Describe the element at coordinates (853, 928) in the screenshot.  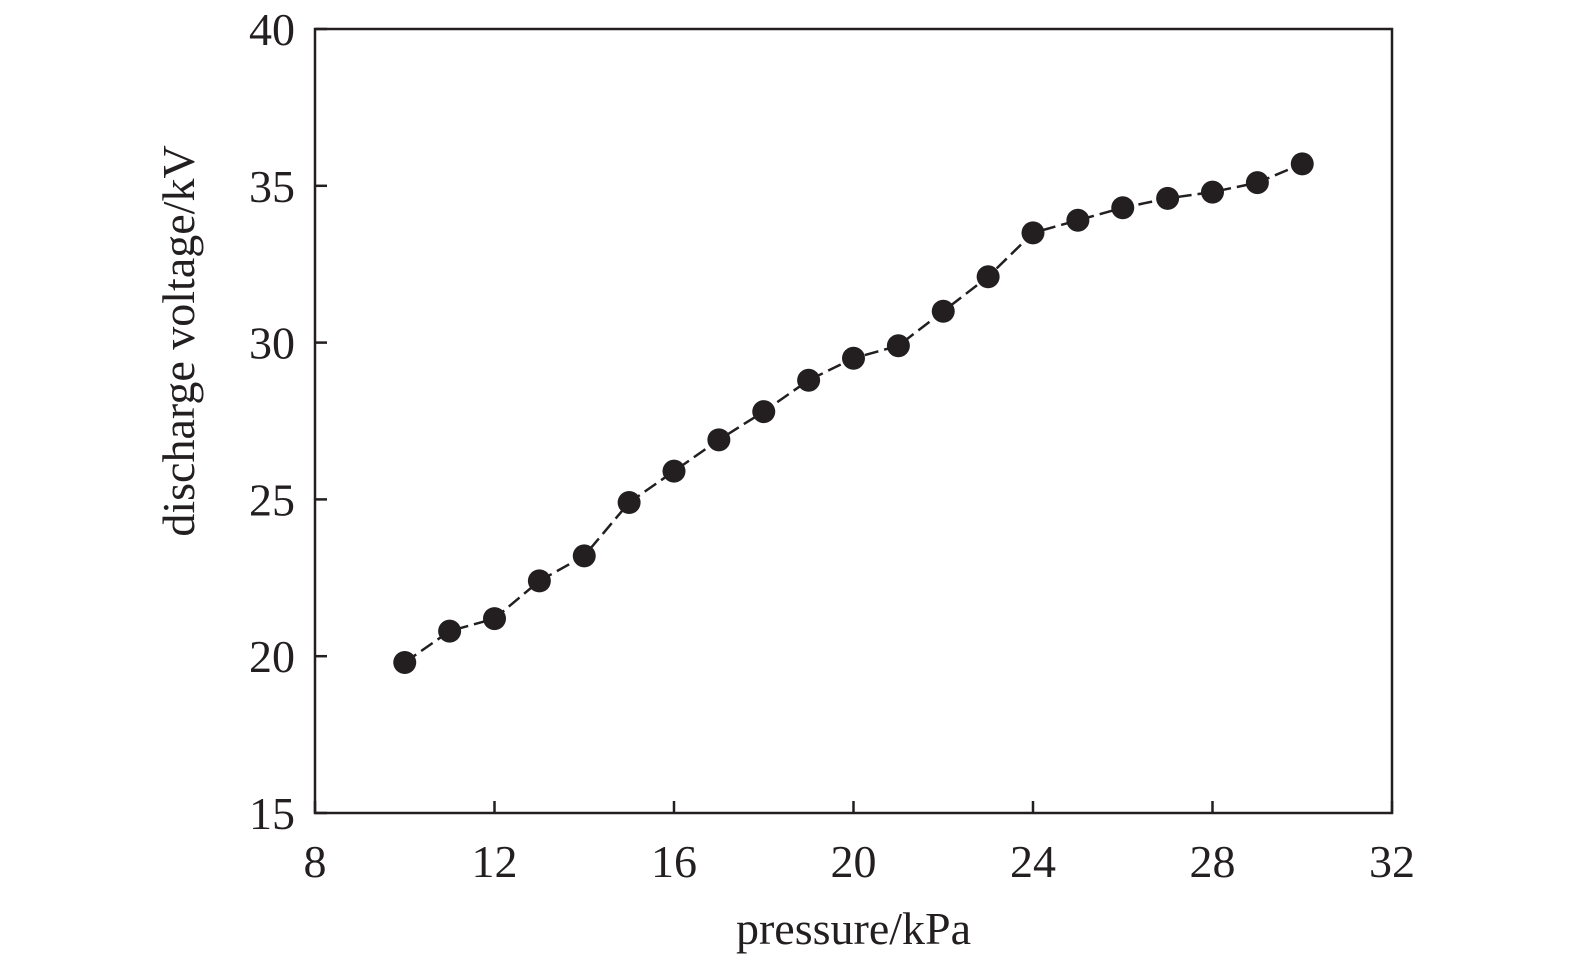
I see `x-axis-label: pressure/kPa` at that location.